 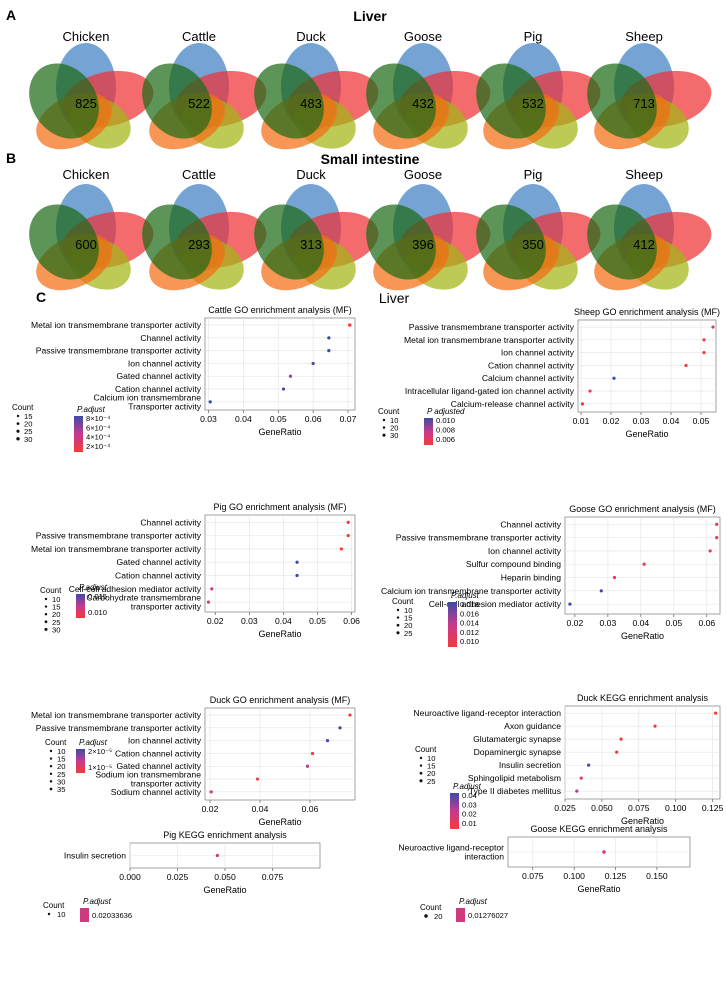 What do you see at coordinates (166, 784) in the screenshot?
I see `term-label: transporter activity` at bounding box center [166, 784].